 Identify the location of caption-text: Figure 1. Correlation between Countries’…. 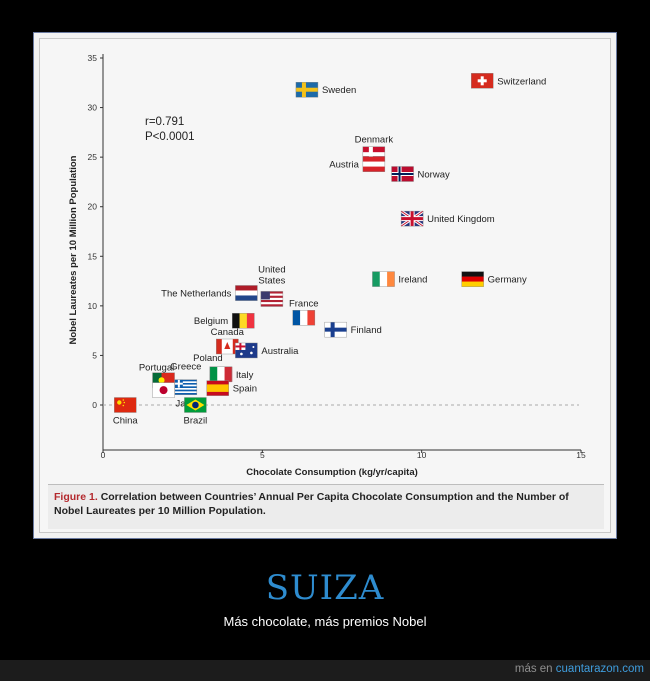
(324, 504).